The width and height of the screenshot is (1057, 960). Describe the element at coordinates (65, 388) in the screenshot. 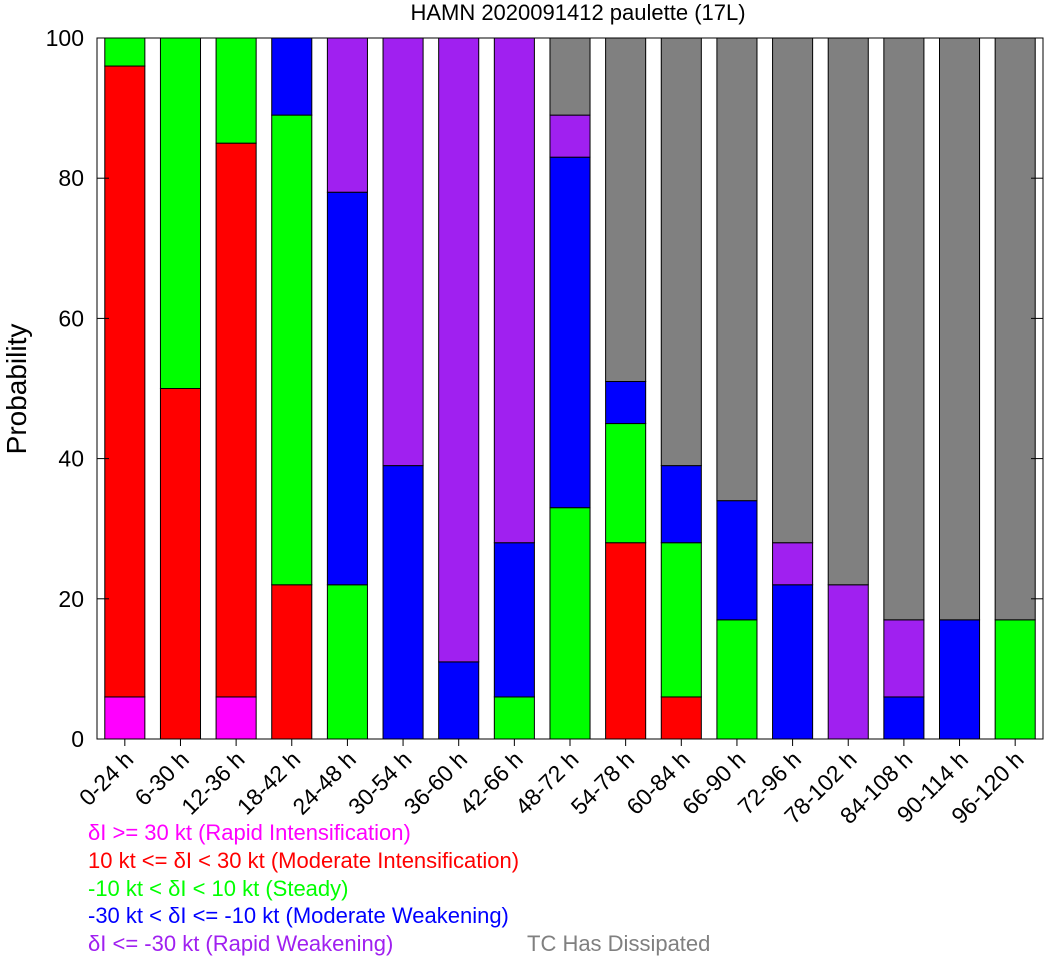

I see `y-tick-labels: 0 20 40 60 80 100` at that location.